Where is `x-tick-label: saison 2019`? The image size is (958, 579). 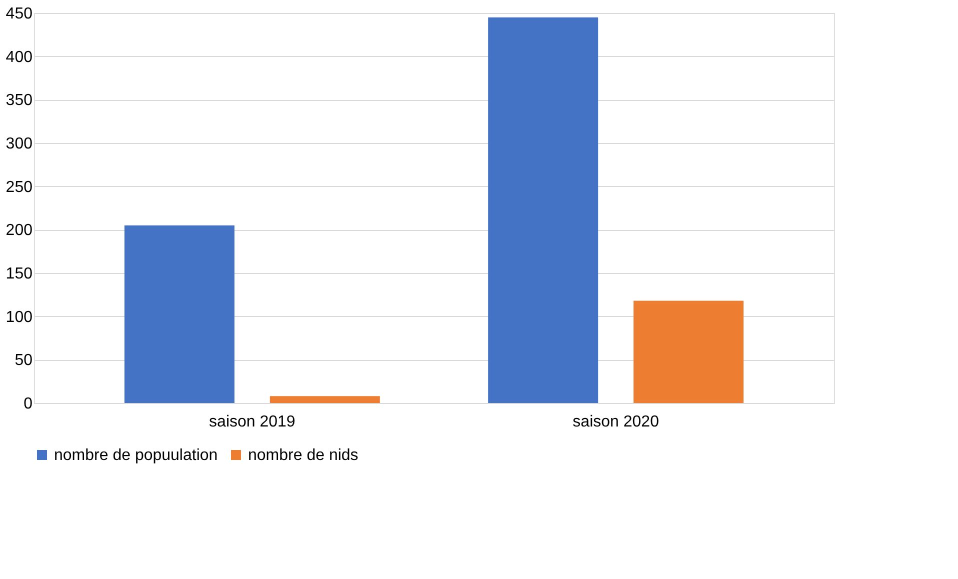
x-tick-label: saison 2019 is located at coordinates (252, 422).